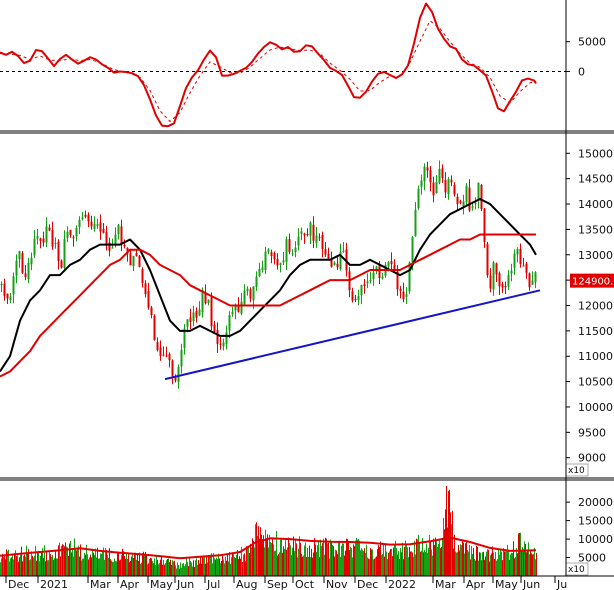 This screenshot has height=590, width=614. What do you see at coordinates (213, 584) in the screenshot?
I see `x-tick-label: Jul` at bounding box center [213, 584].